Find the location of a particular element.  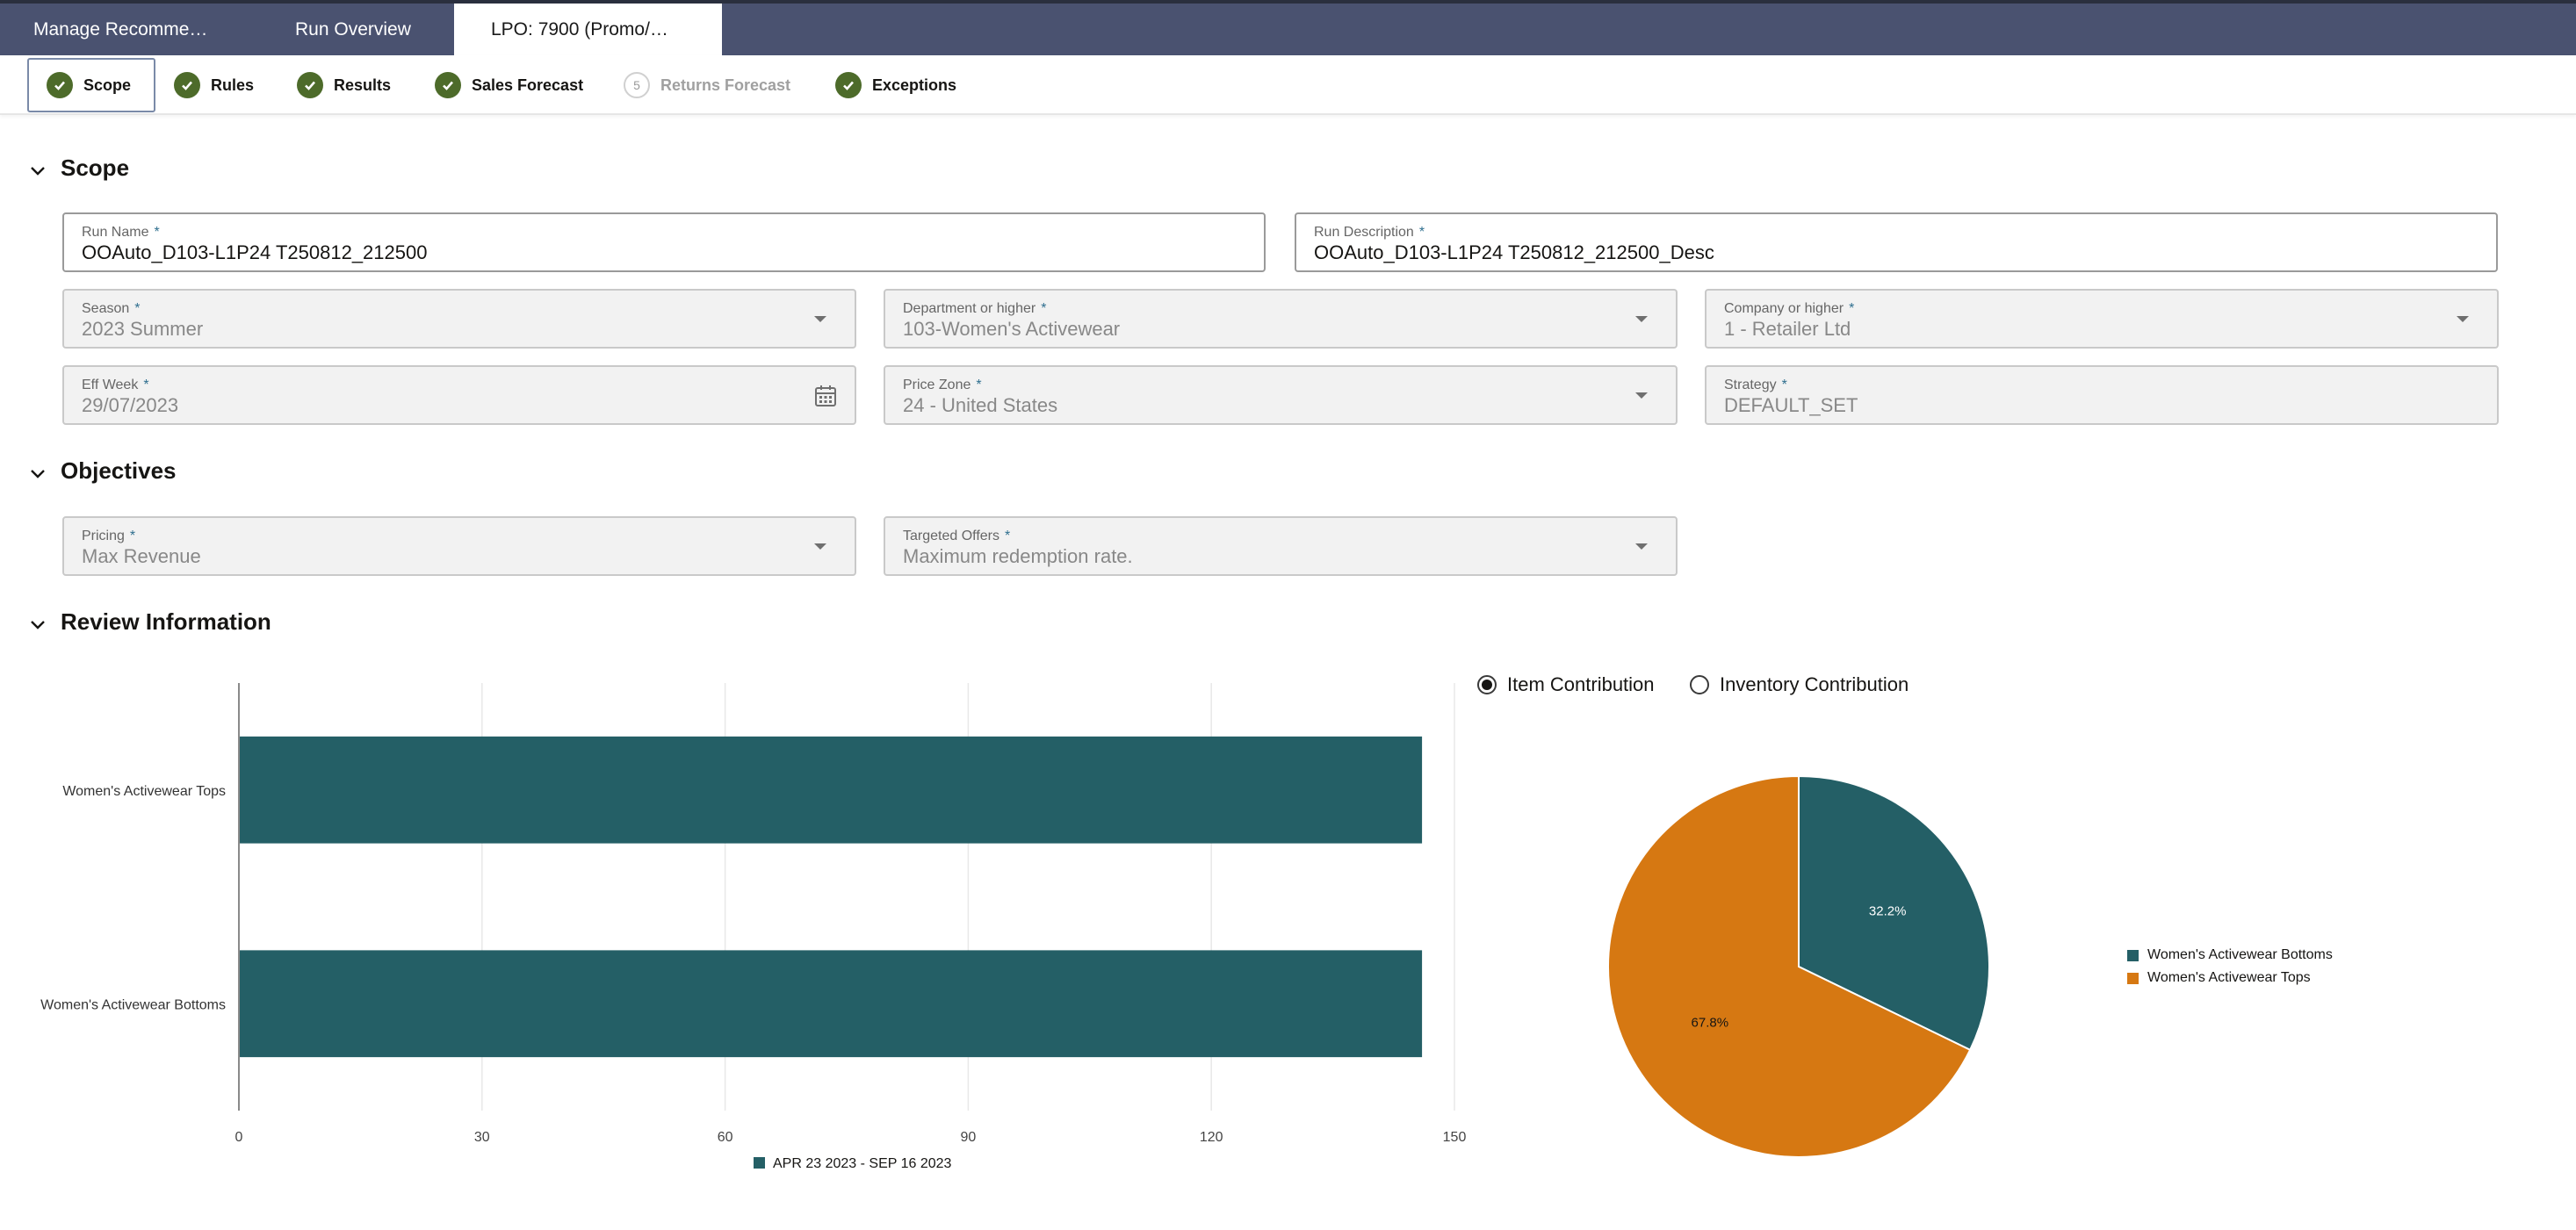

pie-legend-item: Women's Activewear Bottoms is located at coordinates (2230, 955).